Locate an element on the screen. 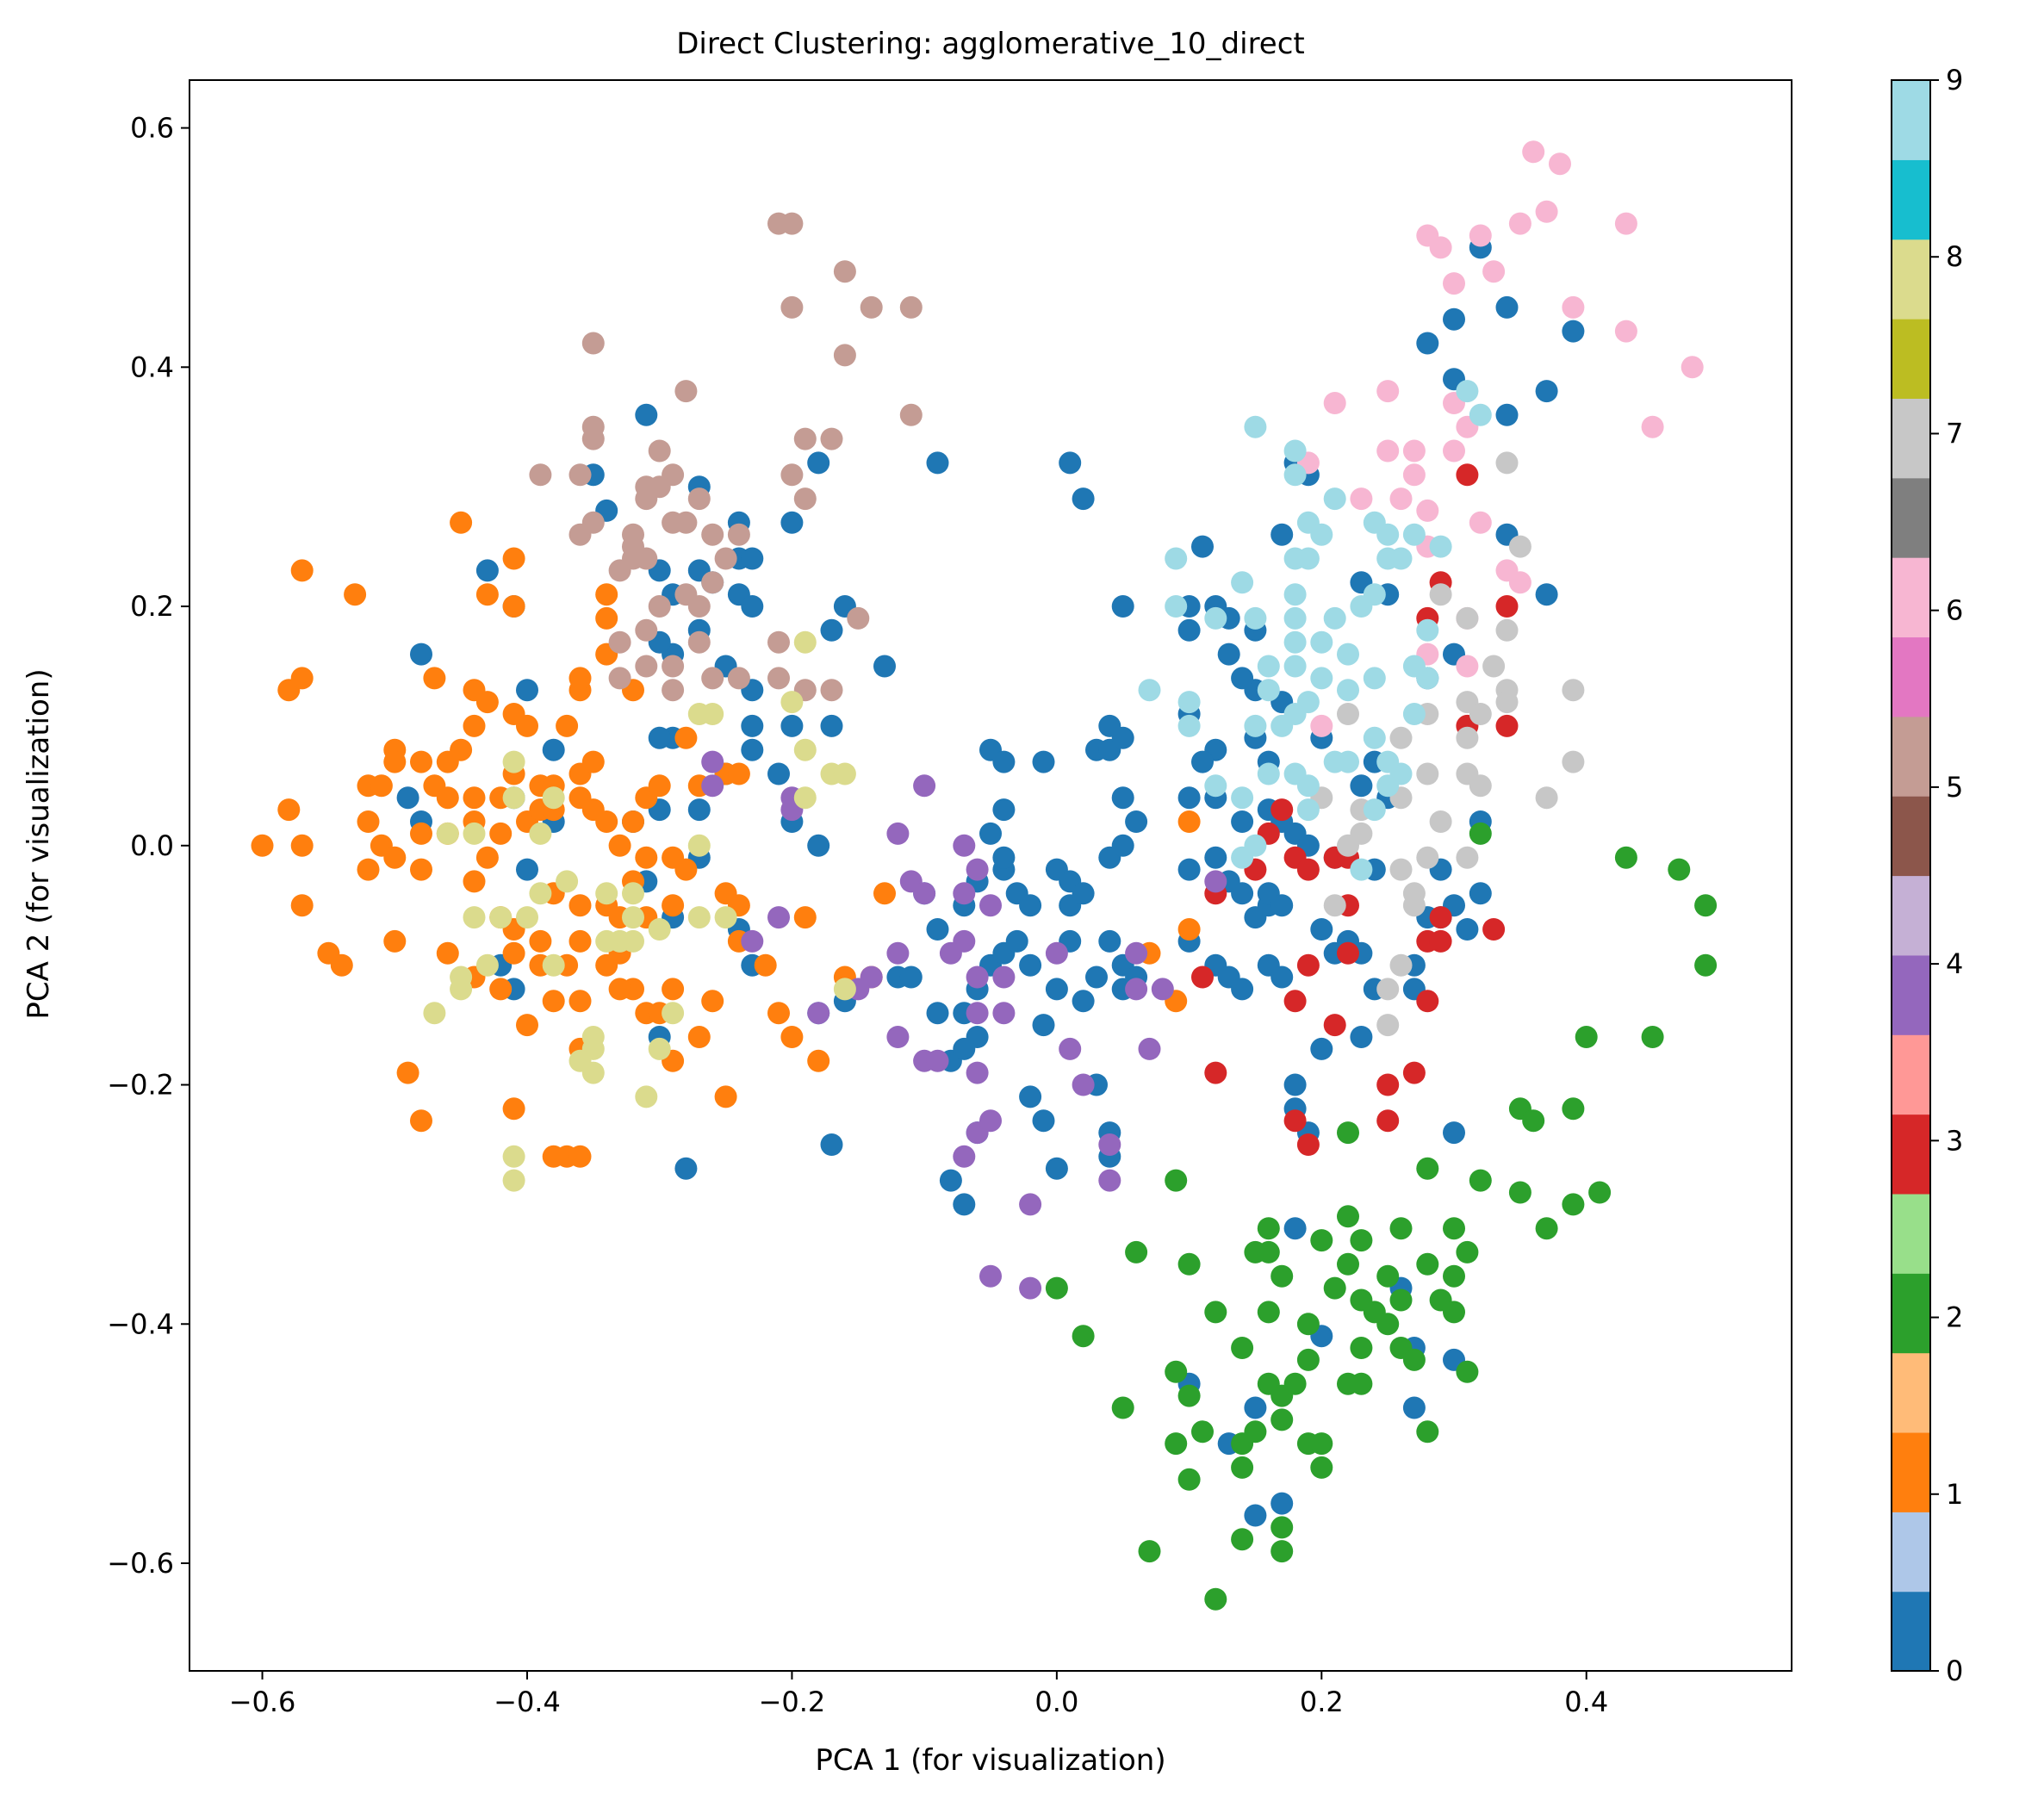  colorbar-tick-label: 4 is located at coordinates (1954, 963).